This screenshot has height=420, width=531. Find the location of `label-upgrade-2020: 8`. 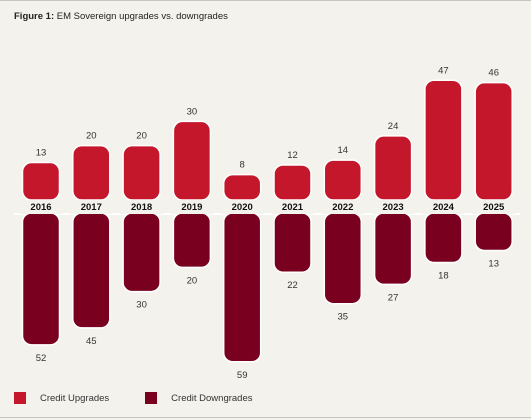

label-upgrade-2020: 8 is located at coordinates (242, 165).